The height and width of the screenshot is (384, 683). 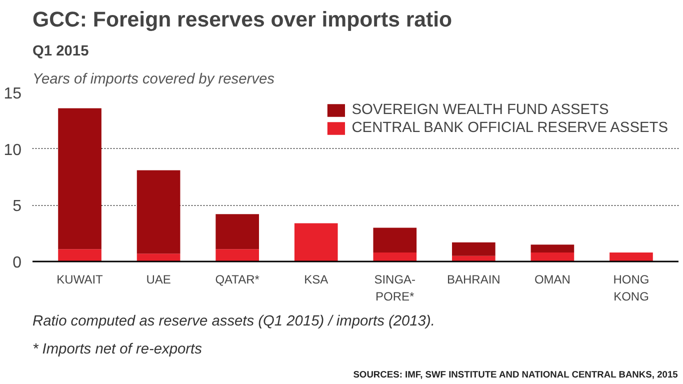 I want to click on text: * Imports net of re-exports, so click(x=117, y=350).